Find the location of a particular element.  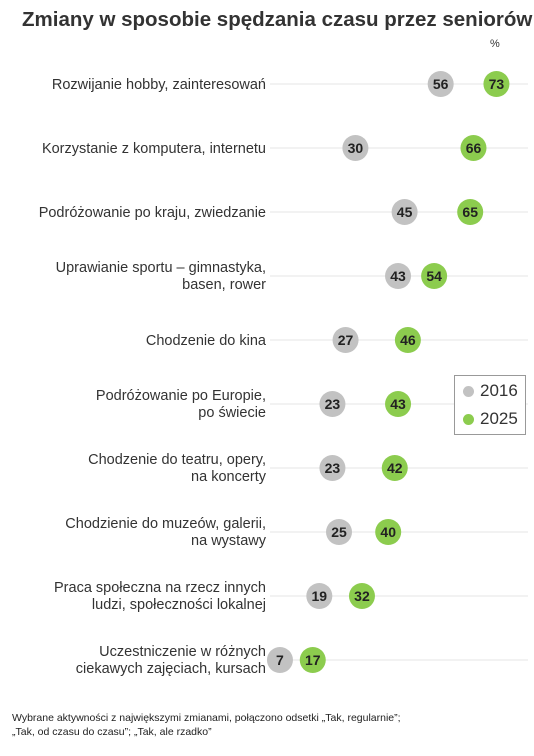

category-label: Chodzienie do muzeów, galerii, na wystawy is located at coordinates (165, 532).